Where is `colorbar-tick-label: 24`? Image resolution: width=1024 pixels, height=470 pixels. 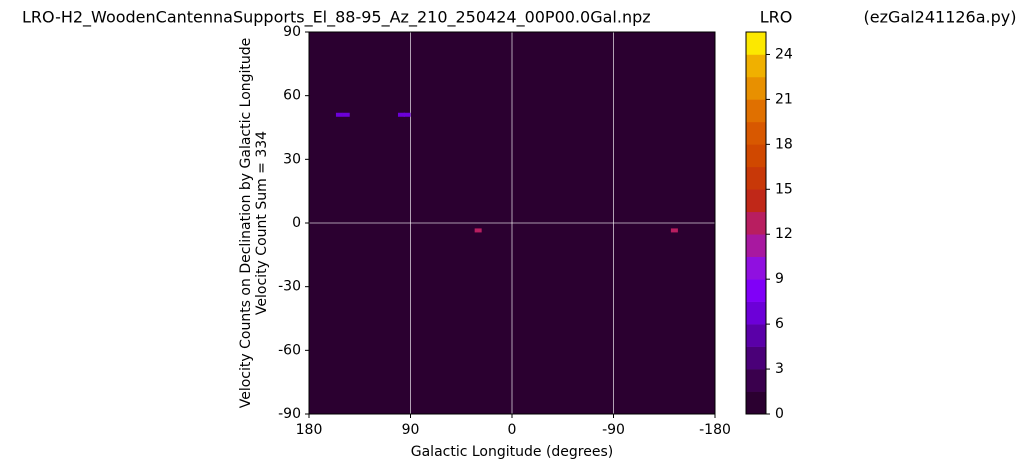
colorbar-tick-label: 24 is located at coordinates (784, 54).